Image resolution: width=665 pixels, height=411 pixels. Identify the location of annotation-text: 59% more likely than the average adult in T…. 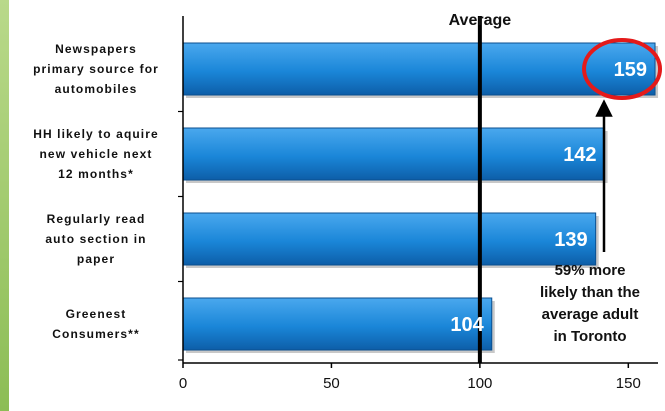
(590, 303).